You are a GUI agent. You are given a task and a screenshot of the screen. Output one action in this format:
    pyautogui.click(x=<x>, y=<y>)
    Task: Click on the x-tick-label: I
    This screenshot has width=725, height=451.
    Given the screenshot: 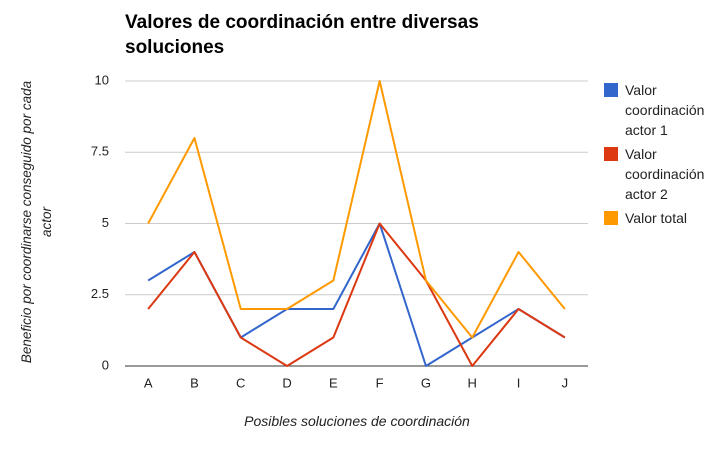 What is the action you would take?
    pyautogui.click(x=519, y=382)
    